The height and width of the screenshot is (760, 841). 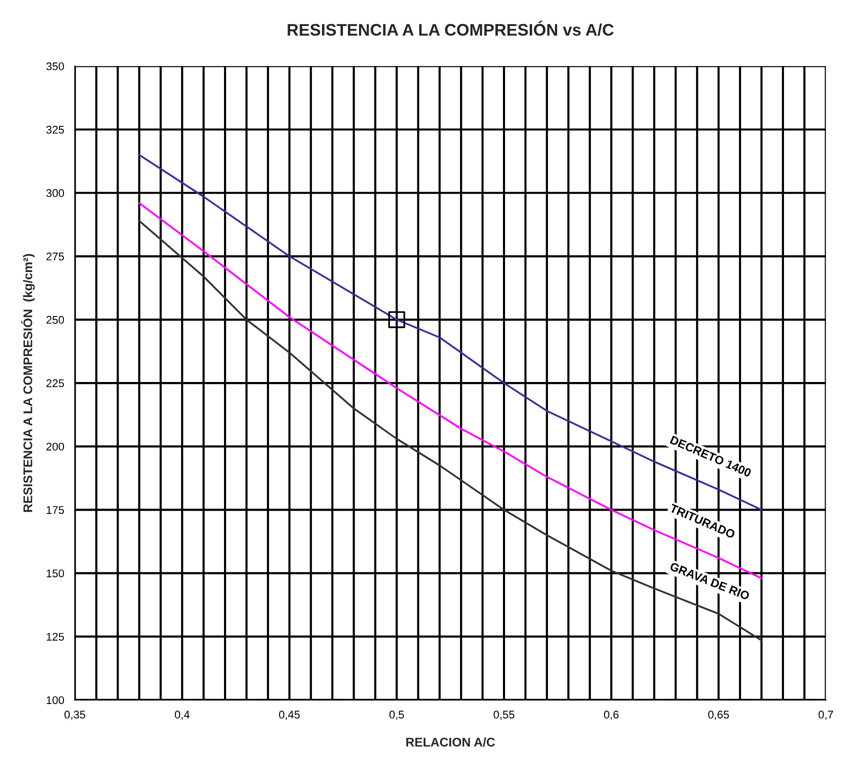 I want to click on x-axis-title: RELACION A/C, so click(x=450, y=742).